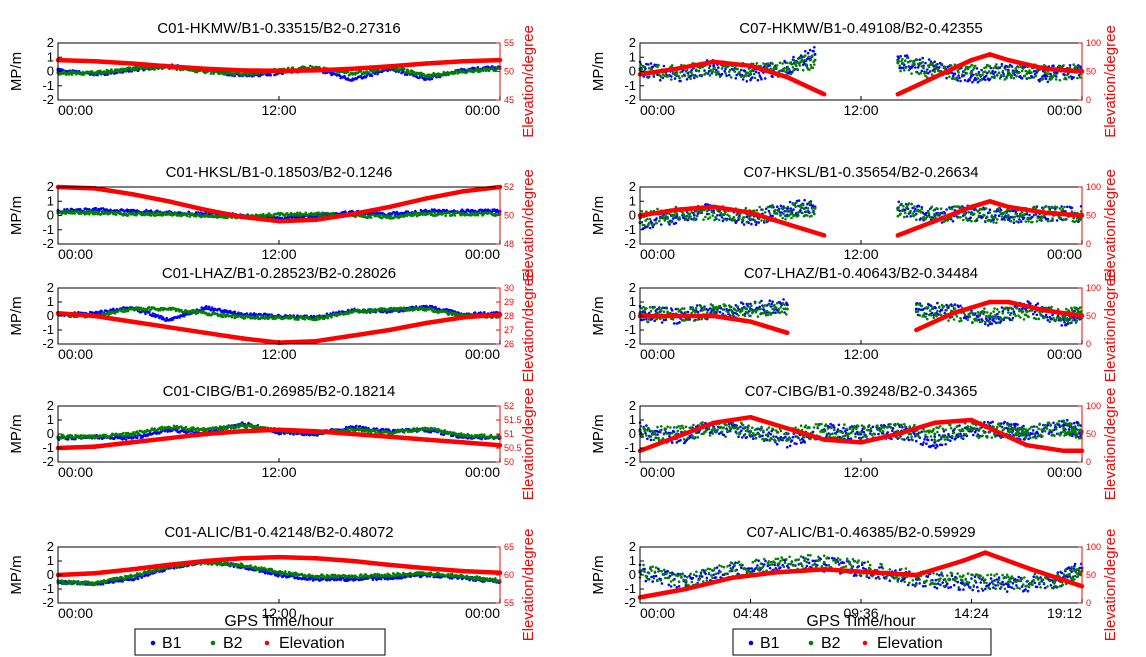 The width and height of the screenshot is (1146, 657). Describe the element at coordinates (279, 172) in the screenshot. I see `panel-title: C01-HKSL/B1-0.18503/B2-0.1246` at that location.